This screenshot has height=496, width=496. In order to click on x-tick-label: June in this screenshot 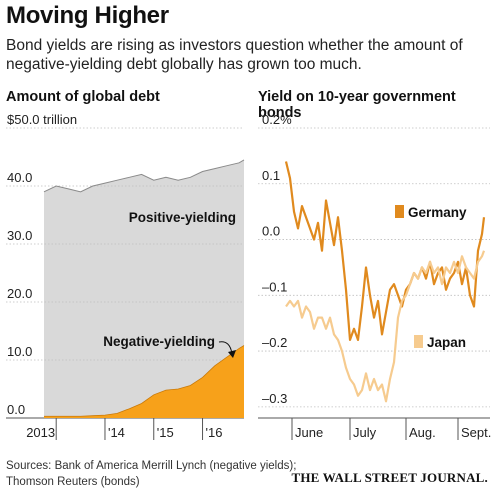, I will do `click(309, 432)`.